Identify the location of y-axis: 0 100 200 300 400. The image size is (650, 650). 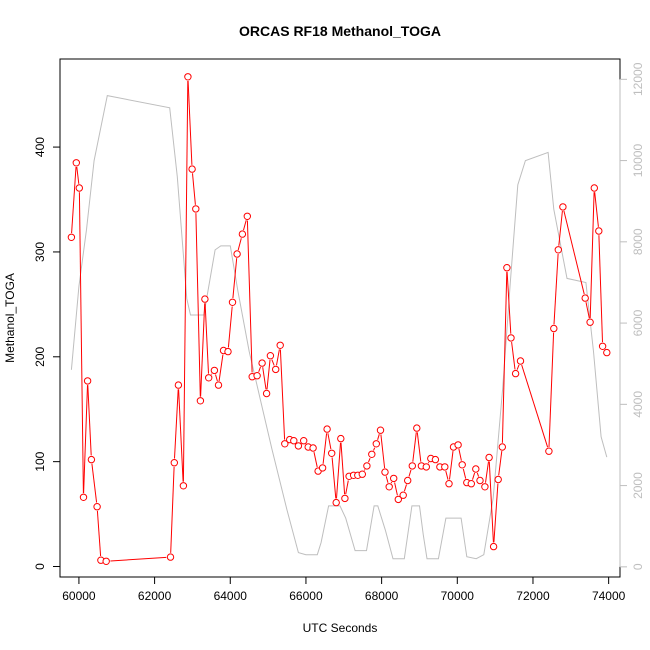
(47, 353).